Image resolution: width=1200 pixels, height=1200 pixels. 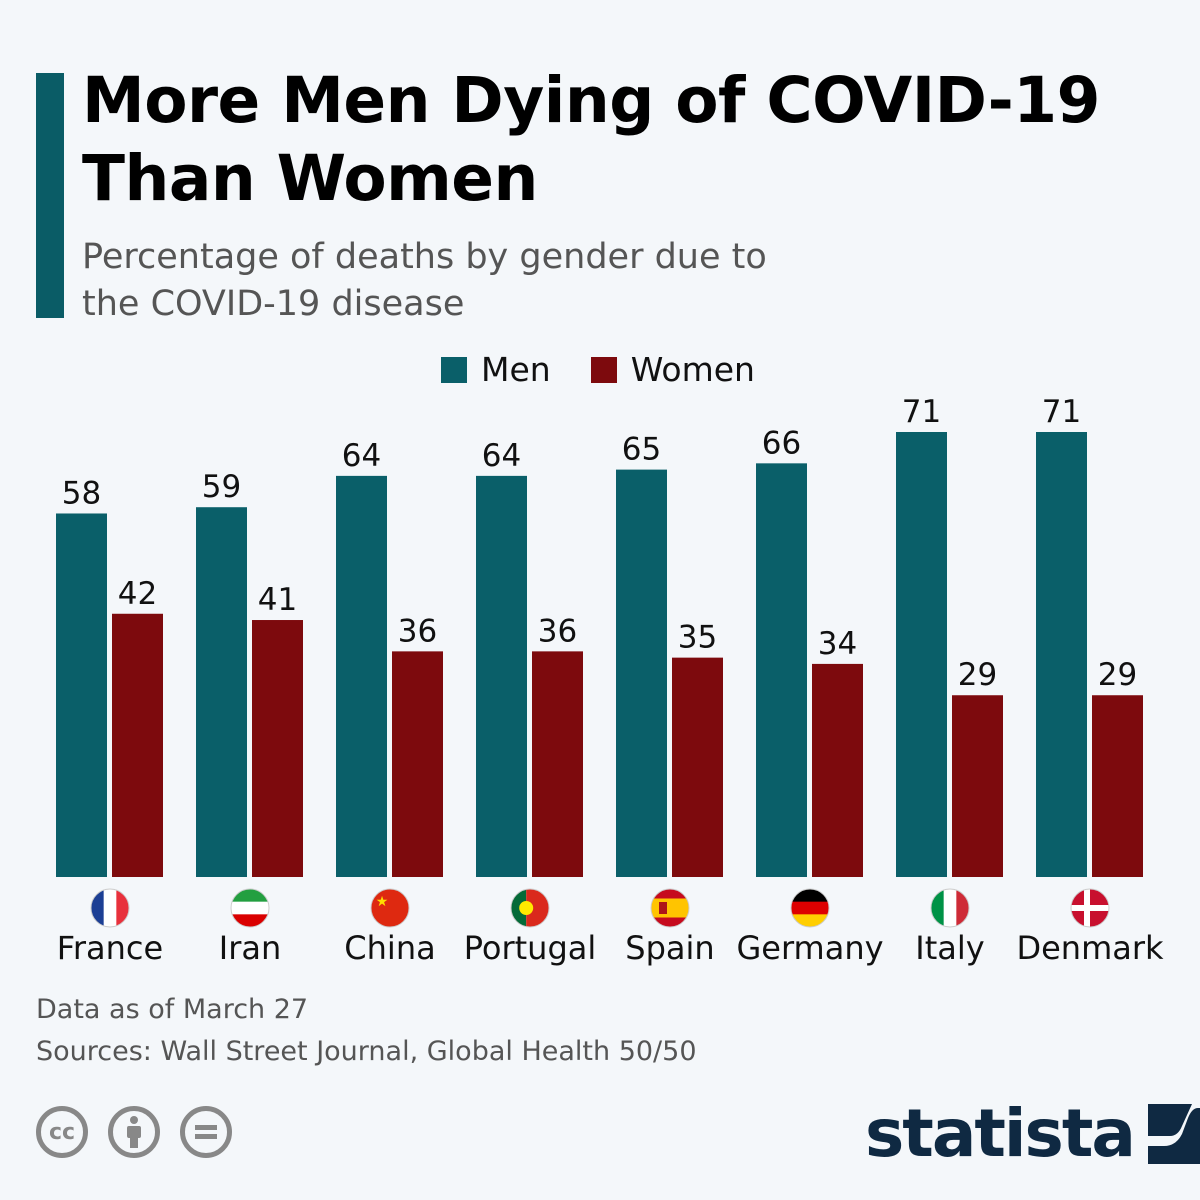 What do you see at coordinates (137, 594) in the screenshot?
I see `data-label-women-france: 42` at bounding box center [137, 594].